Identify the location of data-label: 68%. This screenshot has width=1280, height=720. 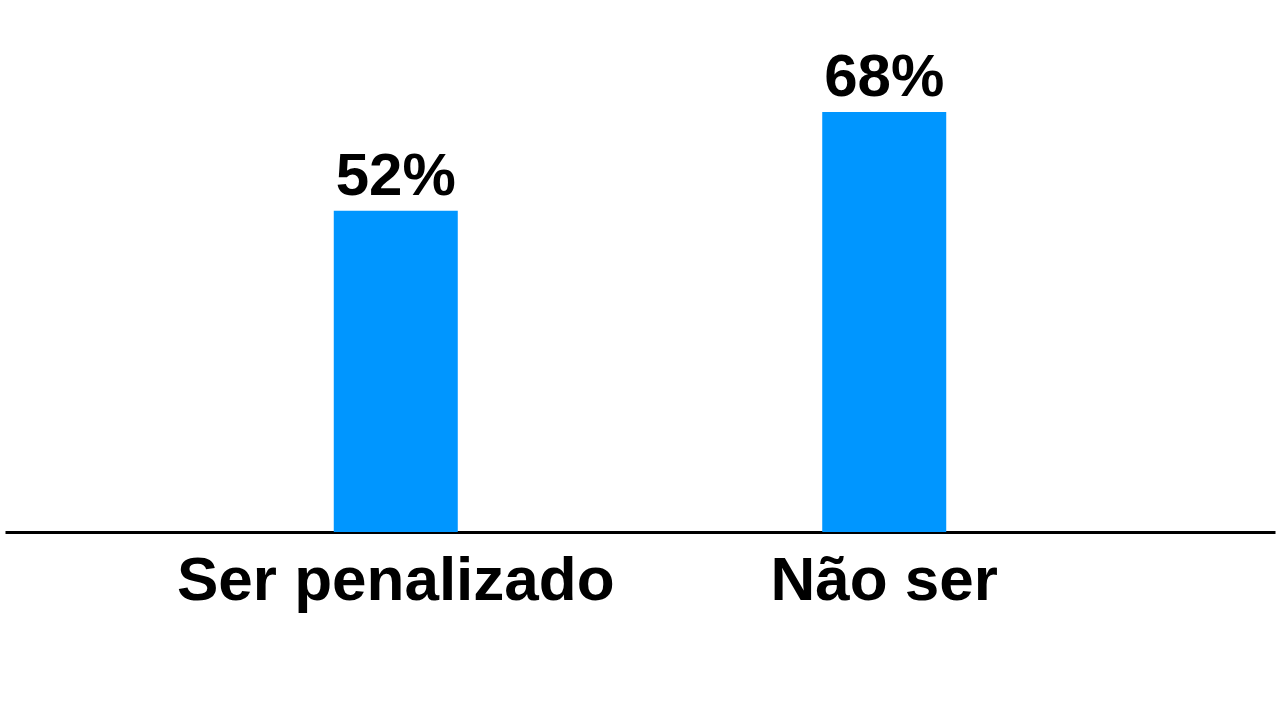
(884, 75).